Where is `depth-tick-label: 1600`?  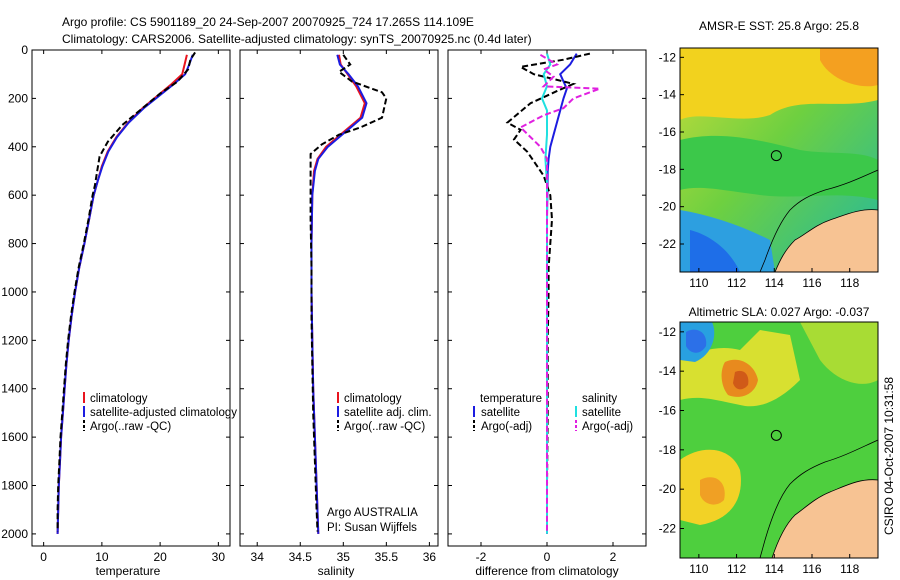
depth-tick-label: 1600 is located at coordinates (14, 437).